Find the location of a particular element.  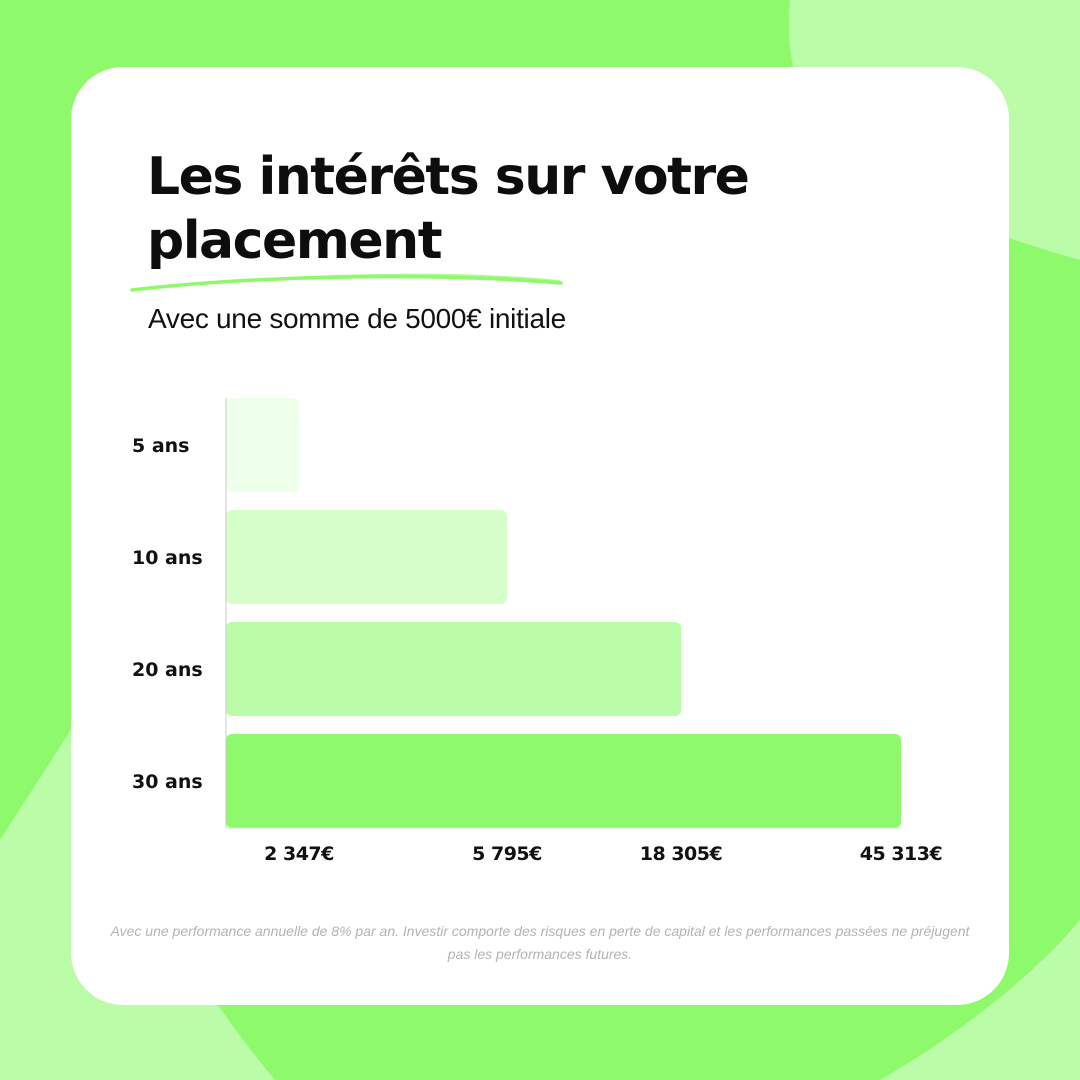

category-label: 5 ans is located at coordinates (161, 446).